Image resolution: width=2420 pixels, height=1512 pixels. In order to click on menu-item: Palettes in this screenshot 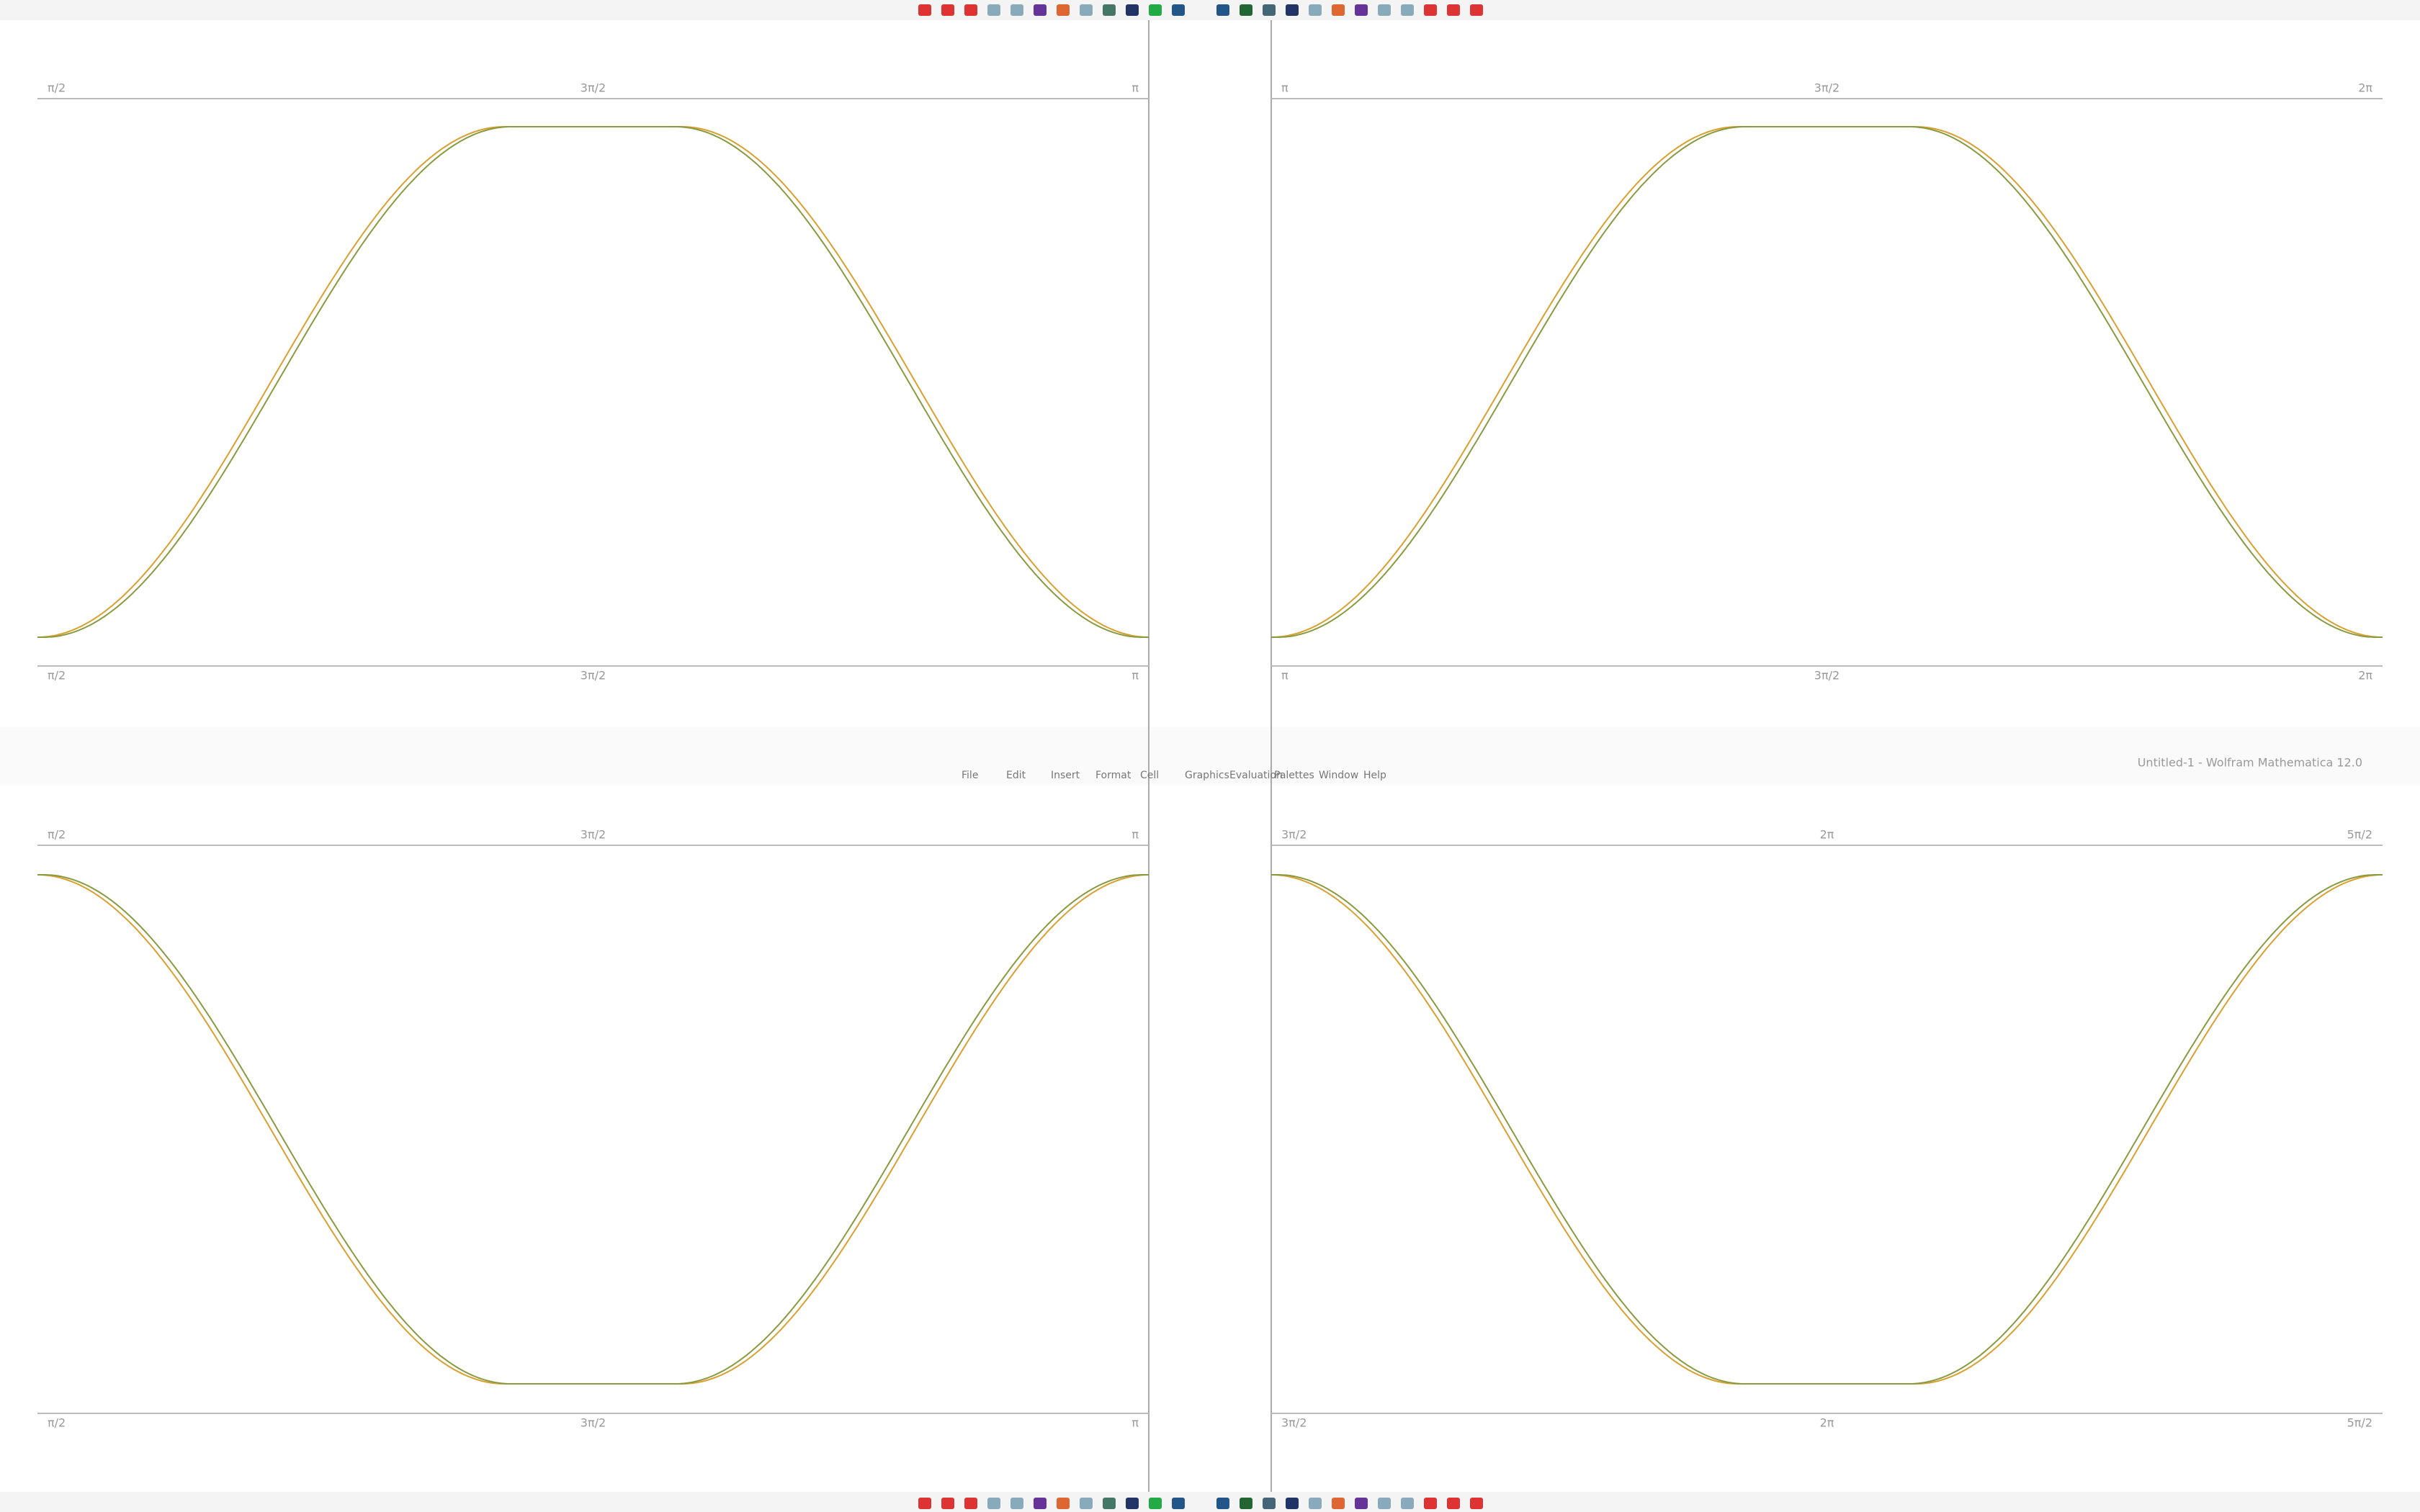, I will do `click(1294, 775)`.